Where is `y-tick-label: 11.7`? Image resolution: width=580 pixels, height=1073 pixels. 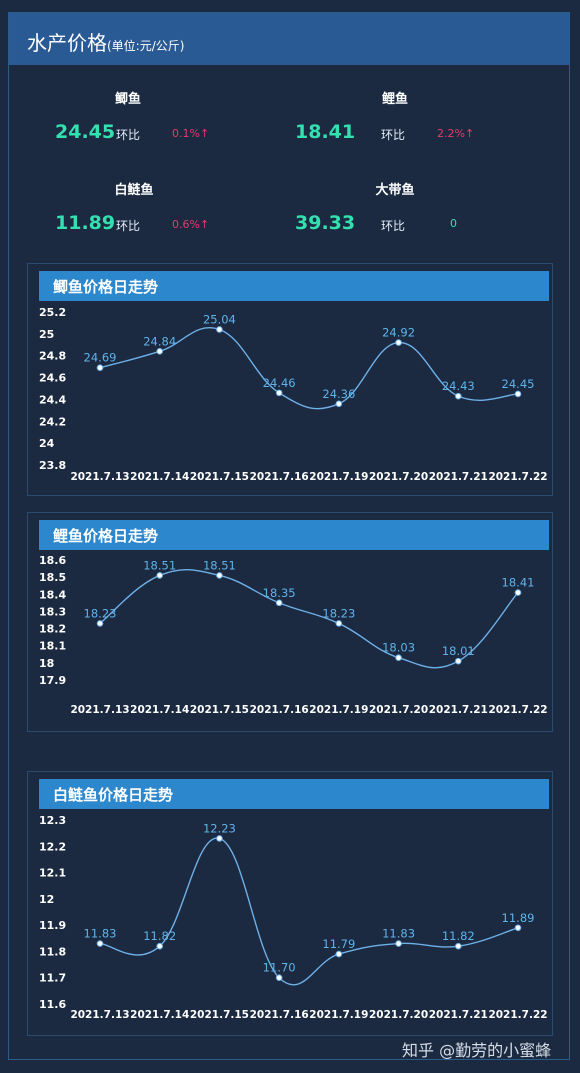 y-tick-label: 11.7 is located at coordinates (52, 978).